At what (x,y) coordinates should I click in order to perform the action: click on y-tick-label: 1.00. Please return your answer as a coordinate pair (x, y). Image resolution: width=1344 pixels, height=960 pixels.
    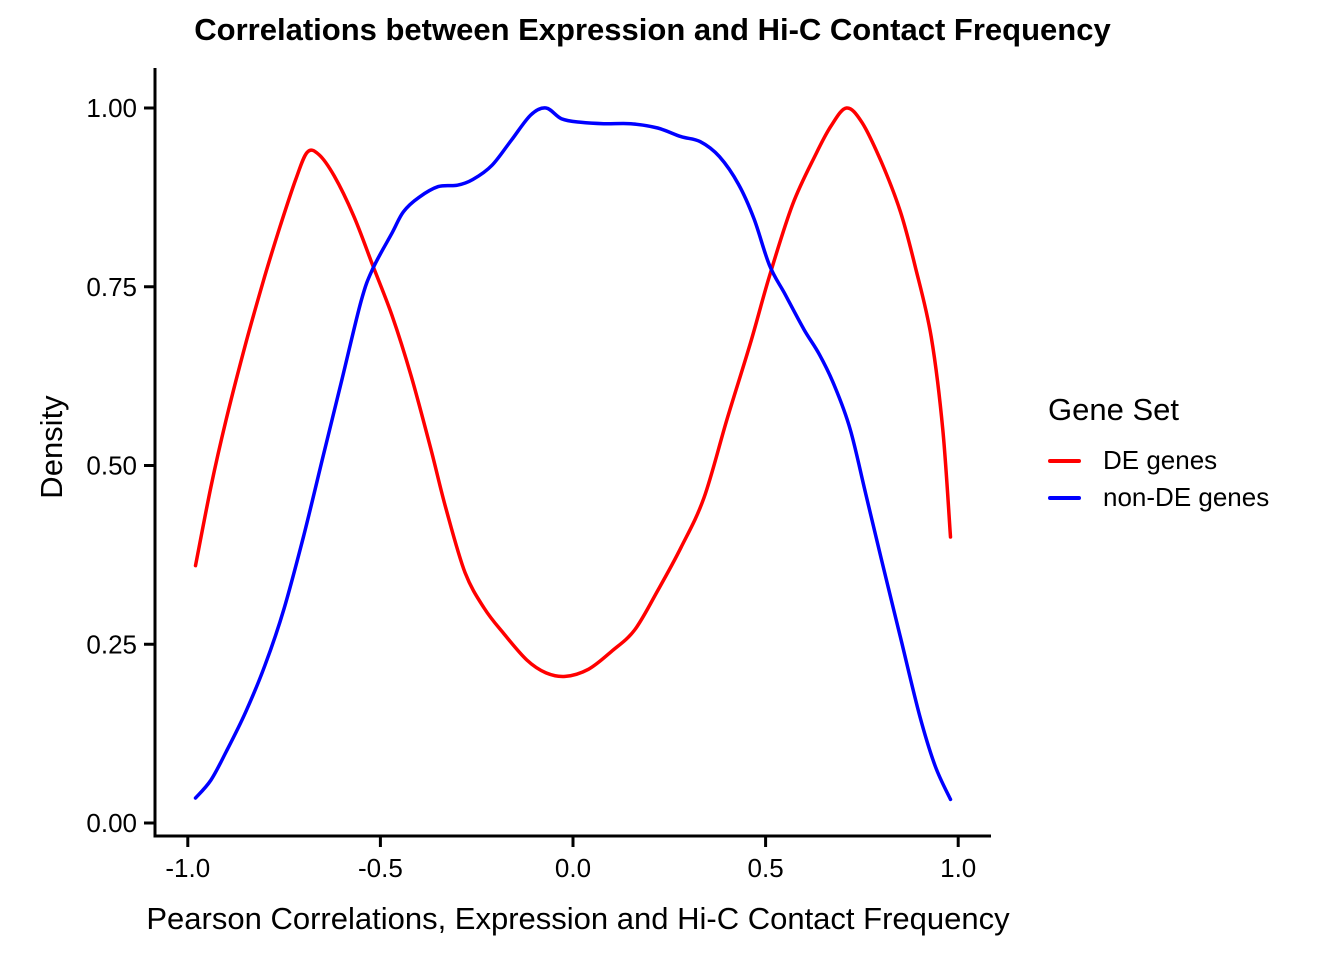
    Looking at the image, I should click on (111, 108).